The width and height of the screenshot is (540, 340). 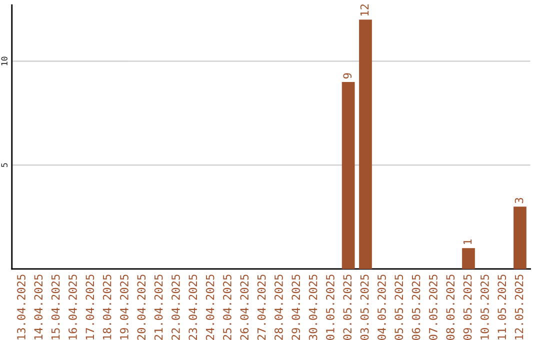 I want to click on x-tick-label: 13.04.2025, so click(x=21, y=307).